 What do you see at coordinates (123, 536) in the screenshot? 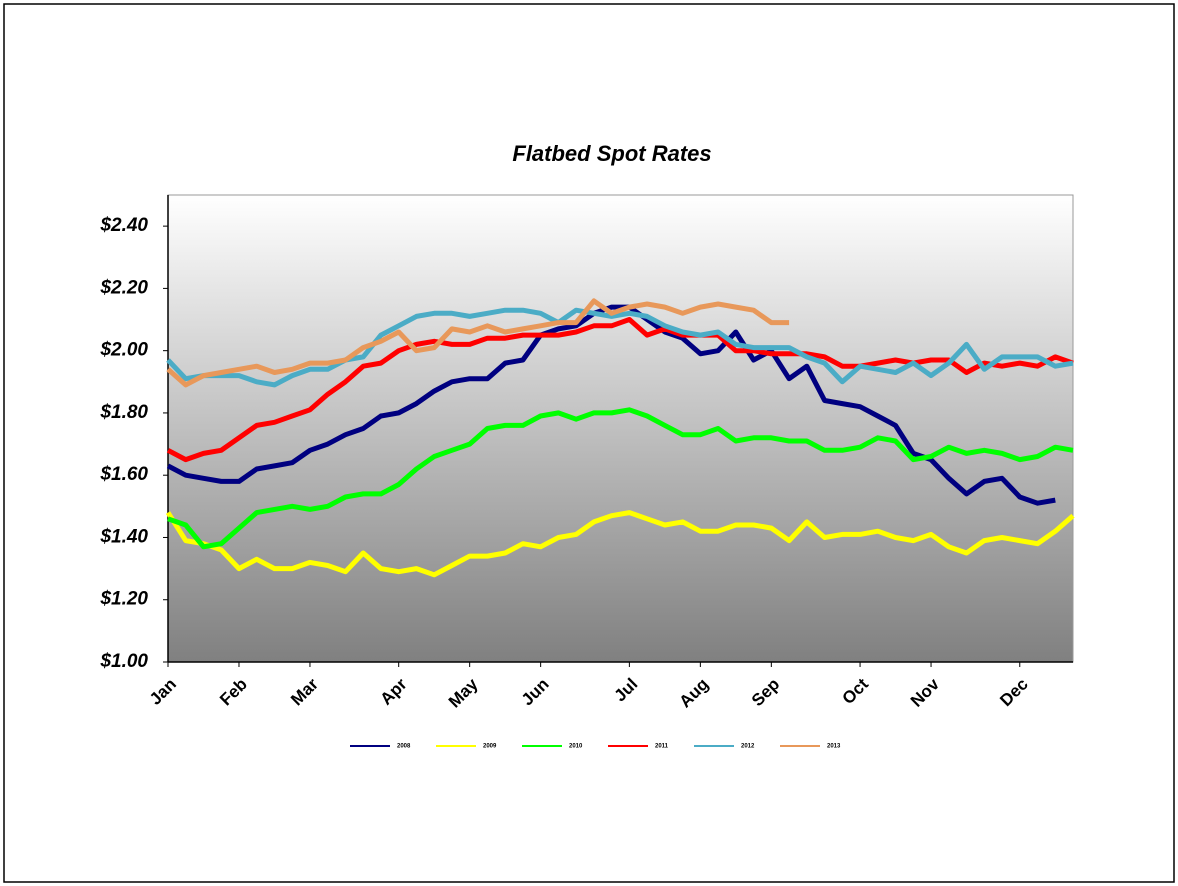
I see `y-tick-label: $1.40` at bounding box center [123, 536].